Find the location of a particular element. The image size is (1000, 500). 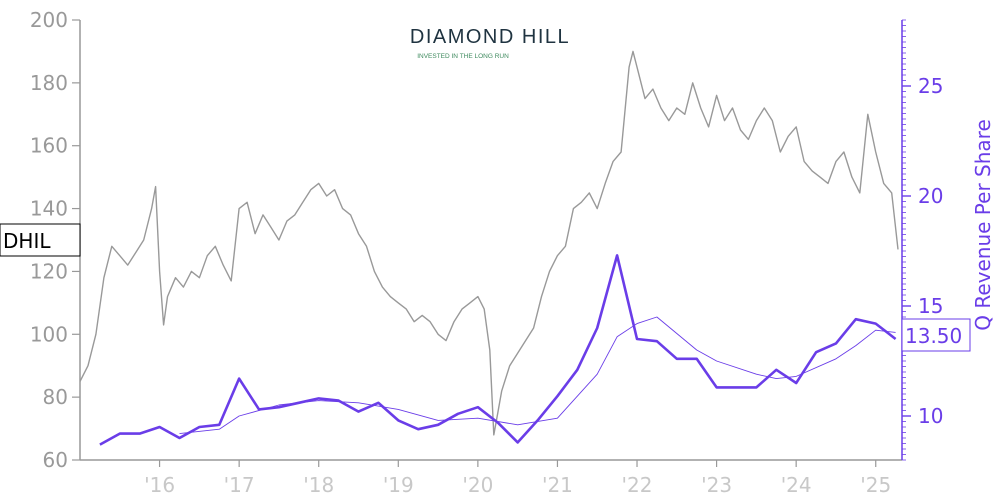

left-tick-label: 200 is located at coordinates (49, 20).